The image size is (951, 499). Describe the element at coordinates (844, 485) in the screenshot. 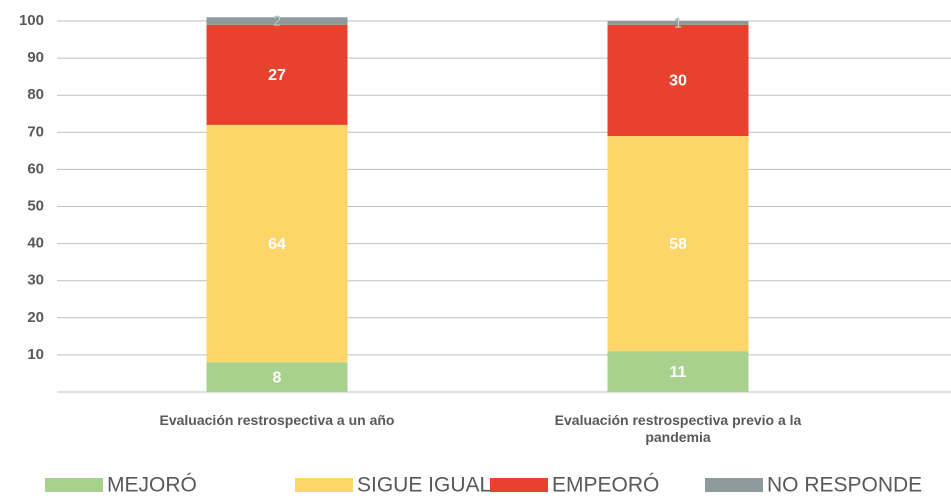

I see `legend-label: NO RESPONDE` at that location.